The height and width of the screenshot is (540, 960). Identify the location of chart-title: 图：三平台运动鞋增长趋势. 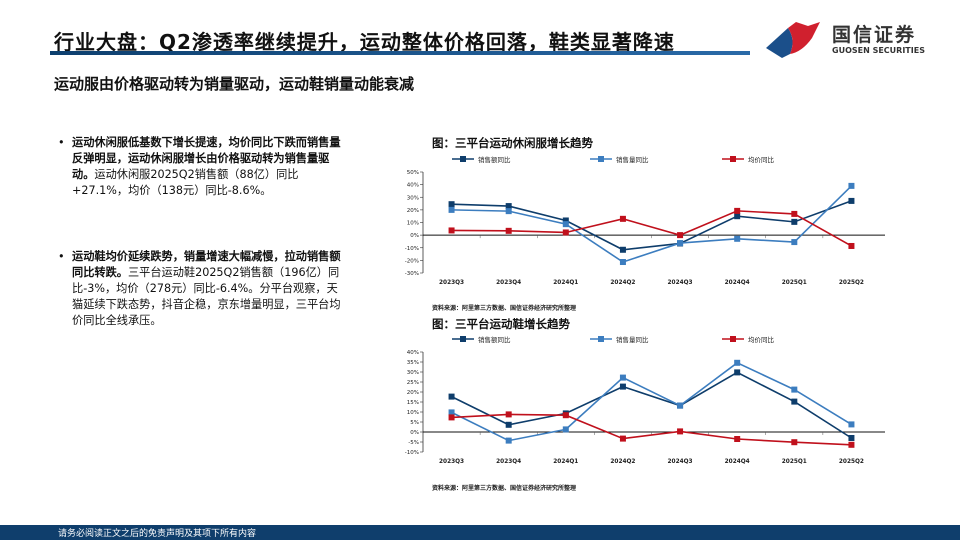
(501, 324).